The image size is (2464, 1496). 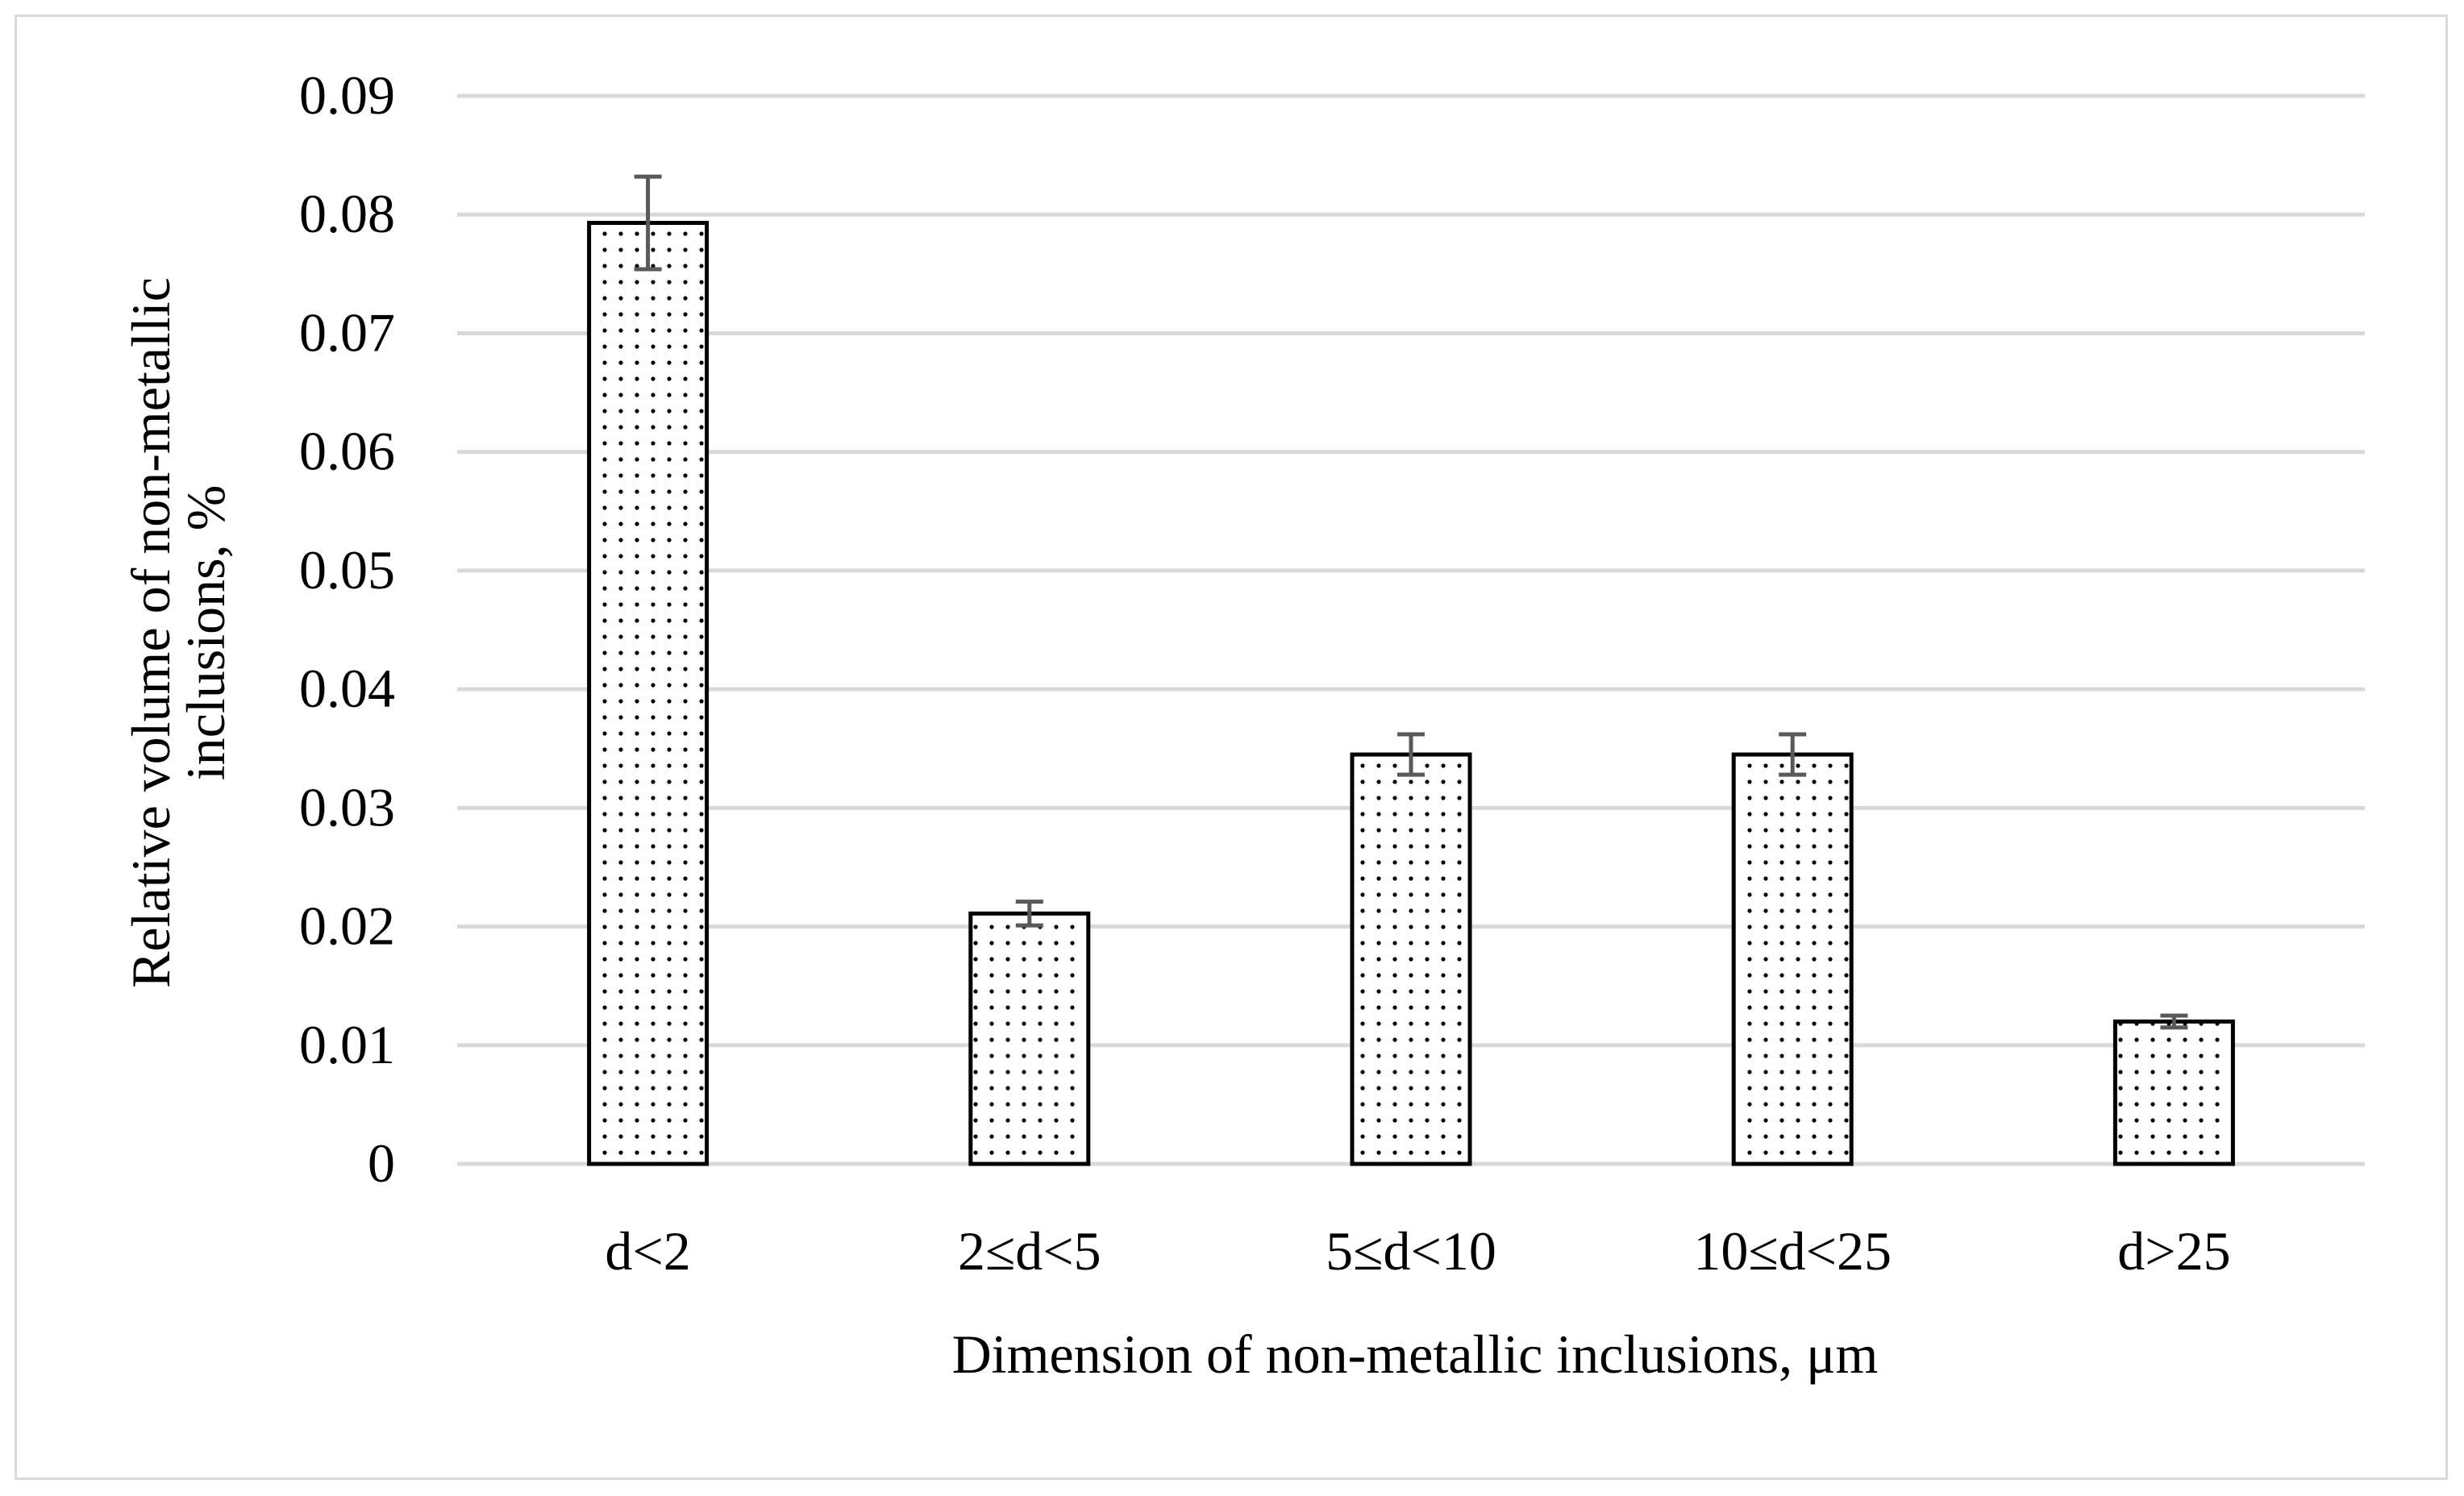 I want to click on y-tick-label: 0.06, so click(x=347, y=451).